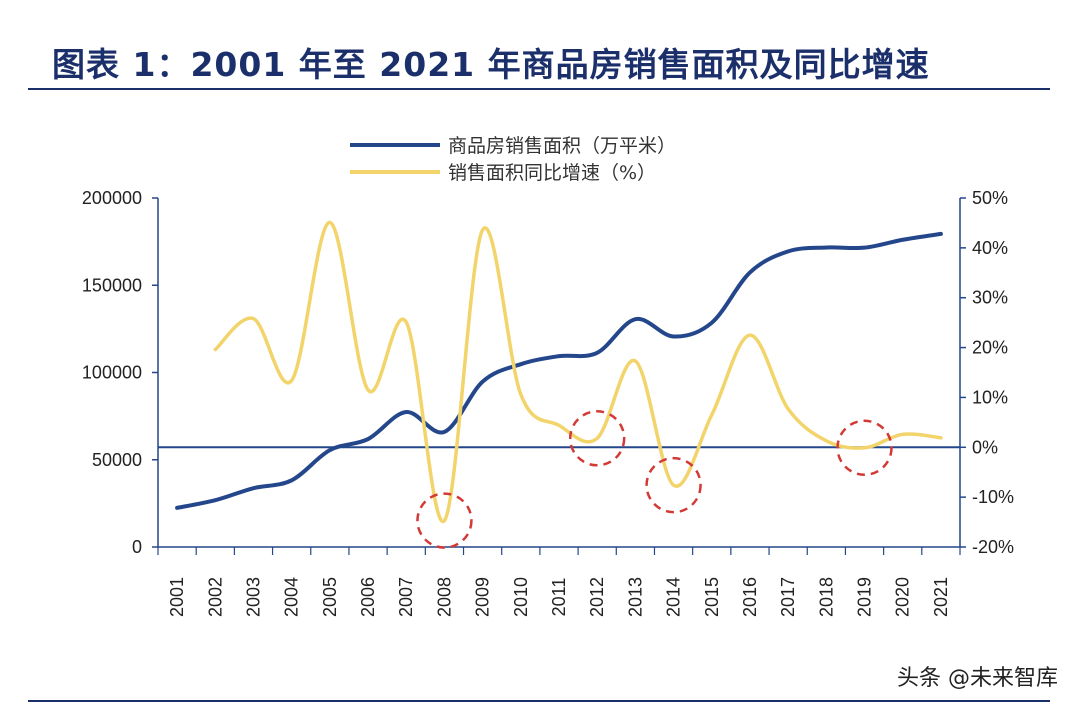 This screenshot has height=709, width=1080. I want to click on page-title: 图表 1：2001 年至 2021 年商品房销售面积及同比增速, so click(491, 64).